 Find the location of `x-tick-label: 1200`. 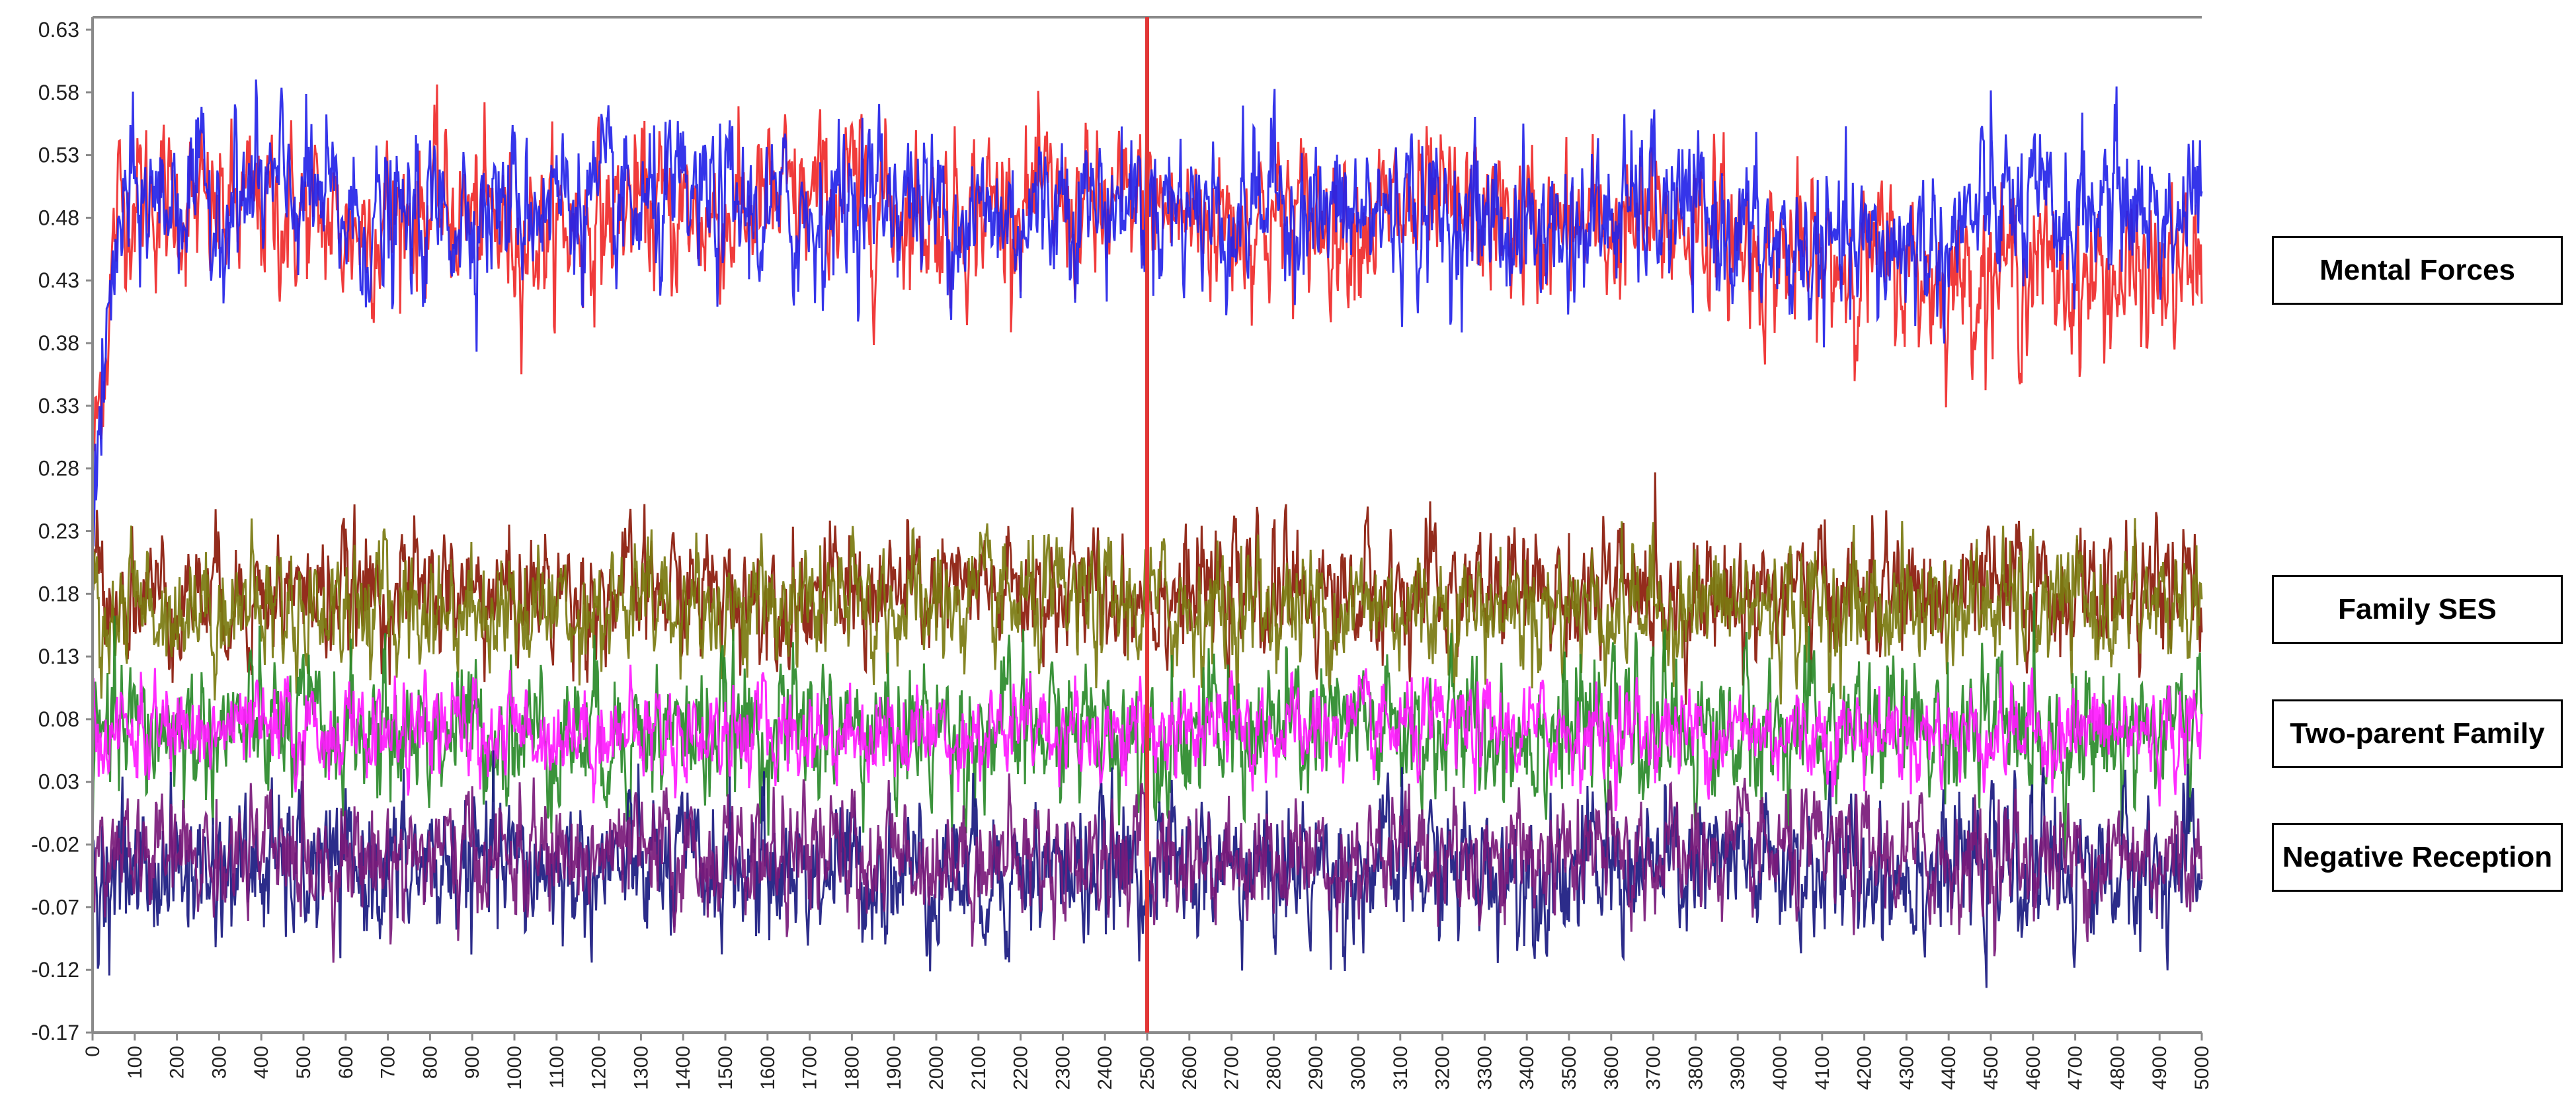

x-tick-label: 1200 is located at coordinates (599, 1068).